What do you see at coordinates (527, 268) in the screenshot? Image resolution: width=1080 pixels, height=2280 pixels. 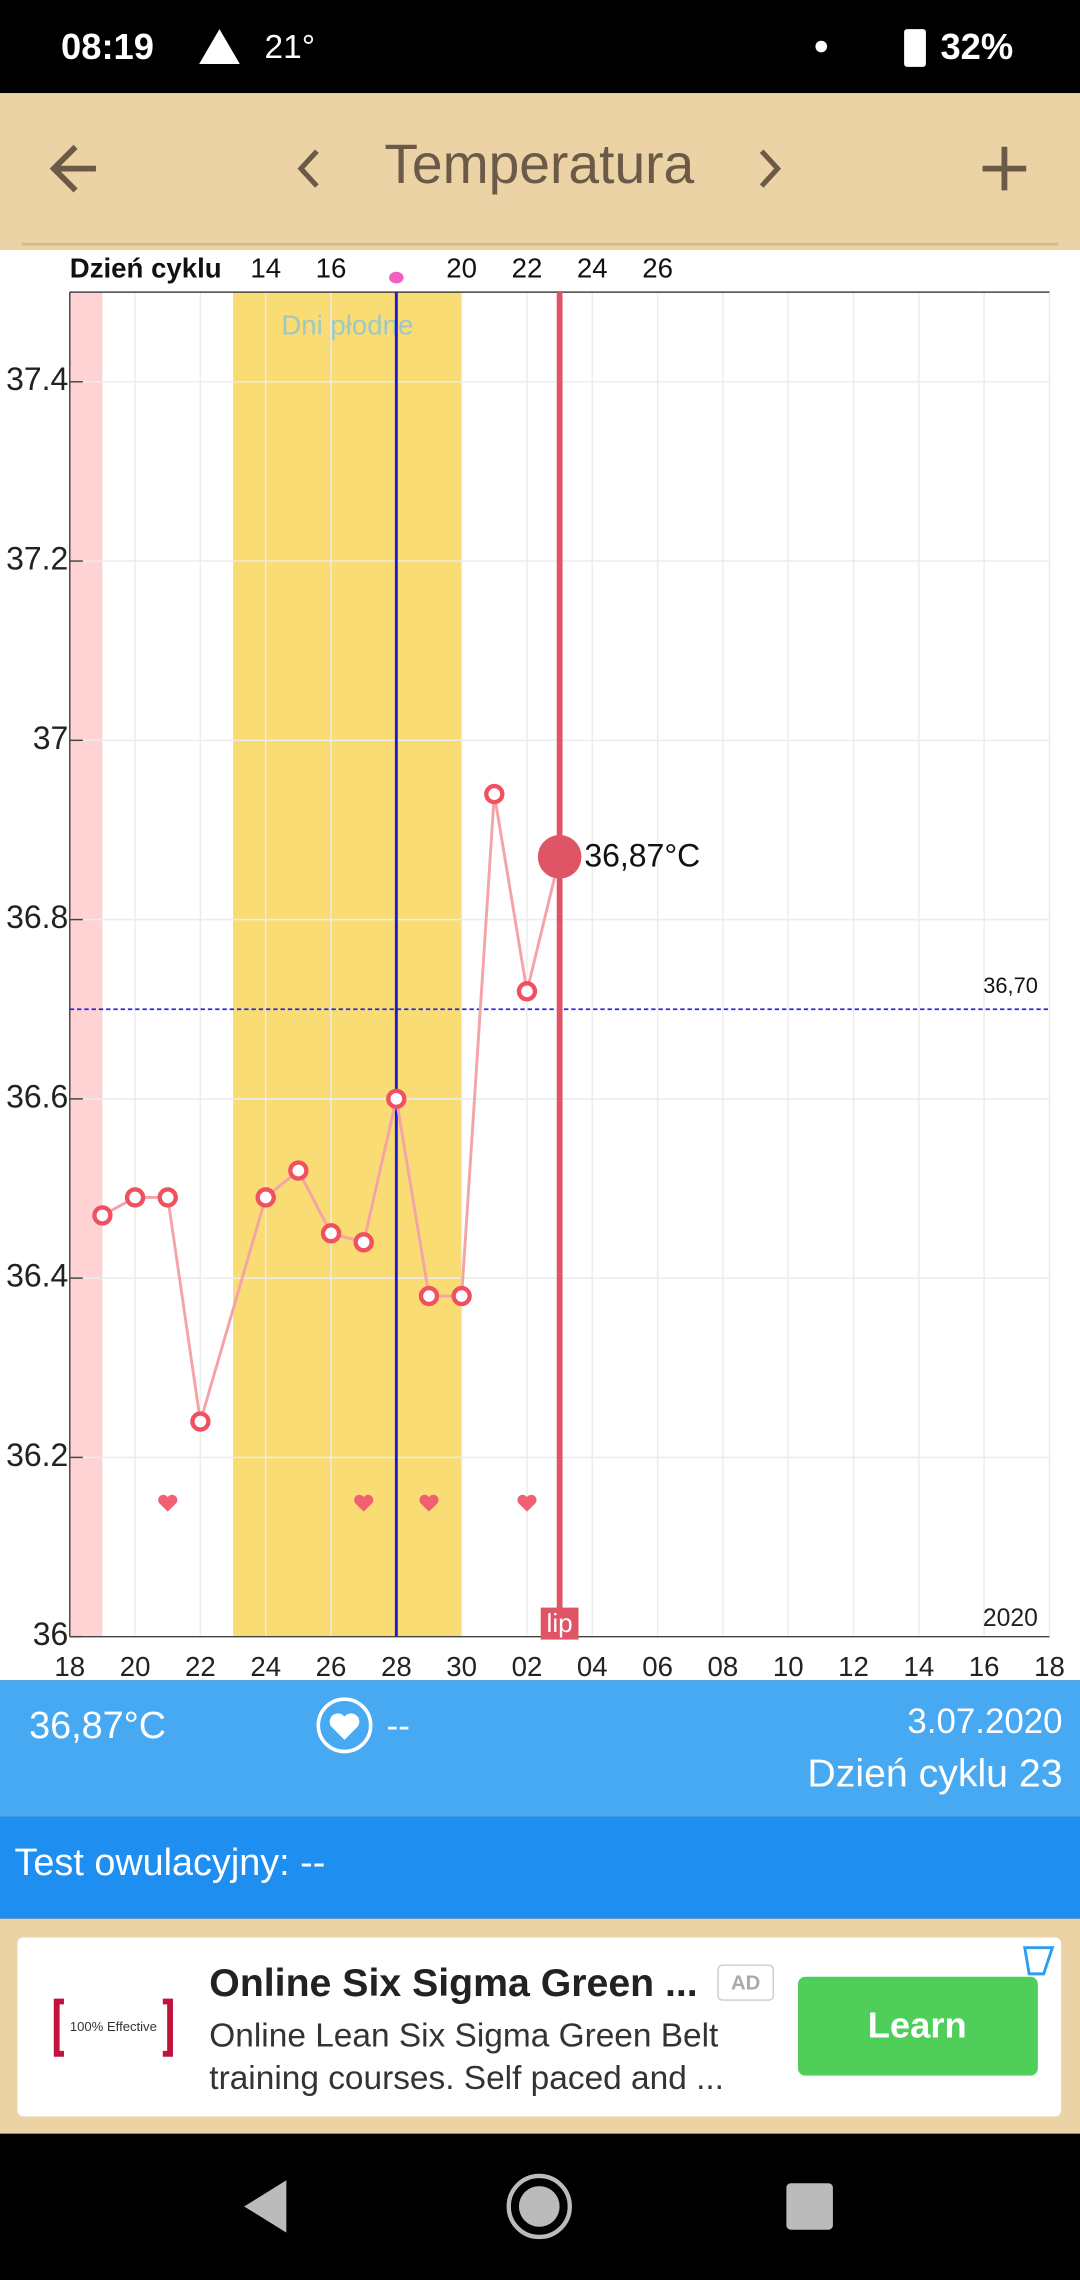 I see `top-tick-label: 22` at bounding box center [527, 268].